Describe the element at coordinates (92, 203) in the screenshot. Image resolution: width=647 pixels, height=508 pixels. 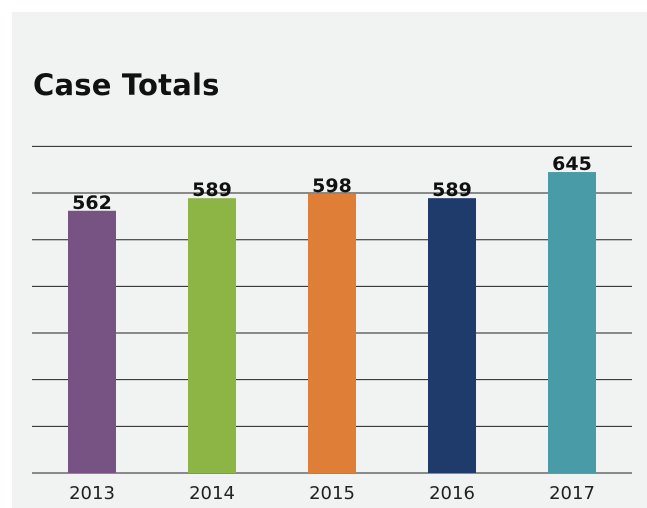
I see `value-label-2013: 562` at that location.